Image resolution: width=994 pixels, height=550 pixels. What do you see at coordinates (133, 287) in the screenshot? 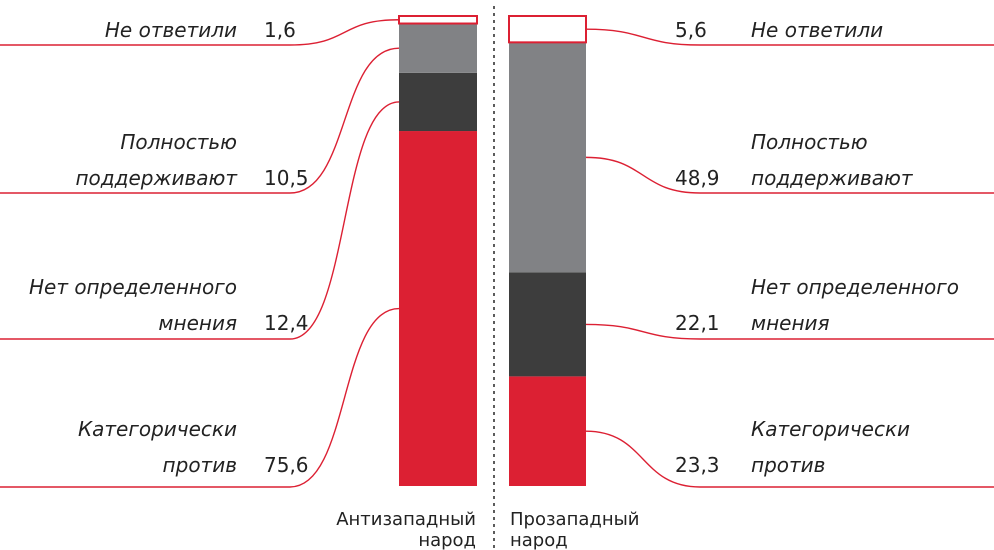
I see `series-label-left-1-0: Нет определенного` at bounding box center [133, 287].